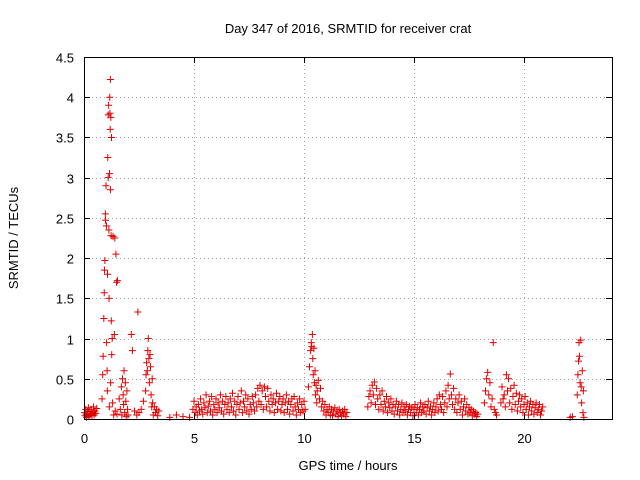 The height and width of the screenshot is (480, 640). What do you see at coordinates (70, 420) in the screenshot?
I see `y-tick-label: 0` at bounding box center [70, 420].